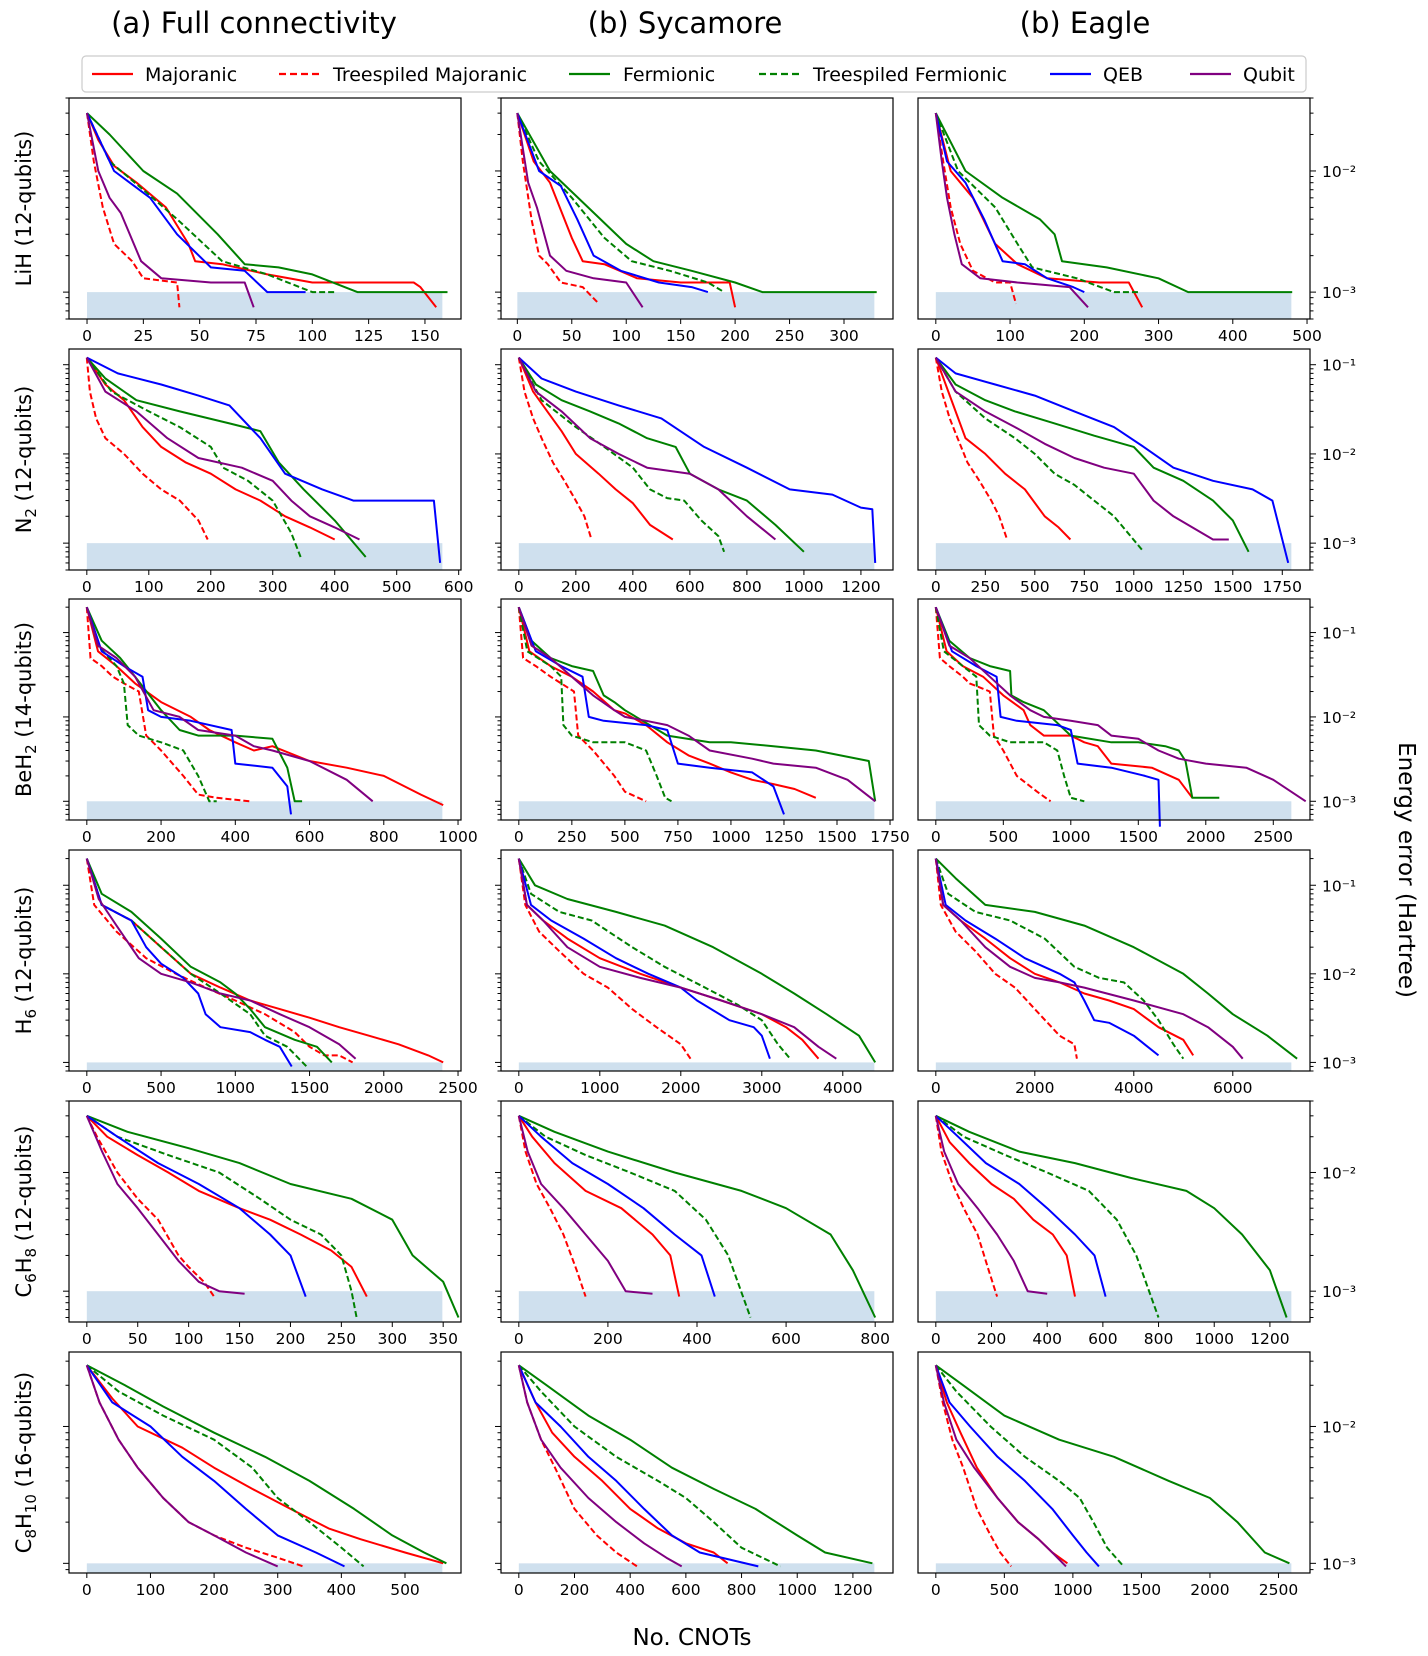 The width and height of the screenshot is (1428, 1656). Describe the element at coordinates (803, 587) in the screenshot. I see `x-tick-label: 1000` at that location.